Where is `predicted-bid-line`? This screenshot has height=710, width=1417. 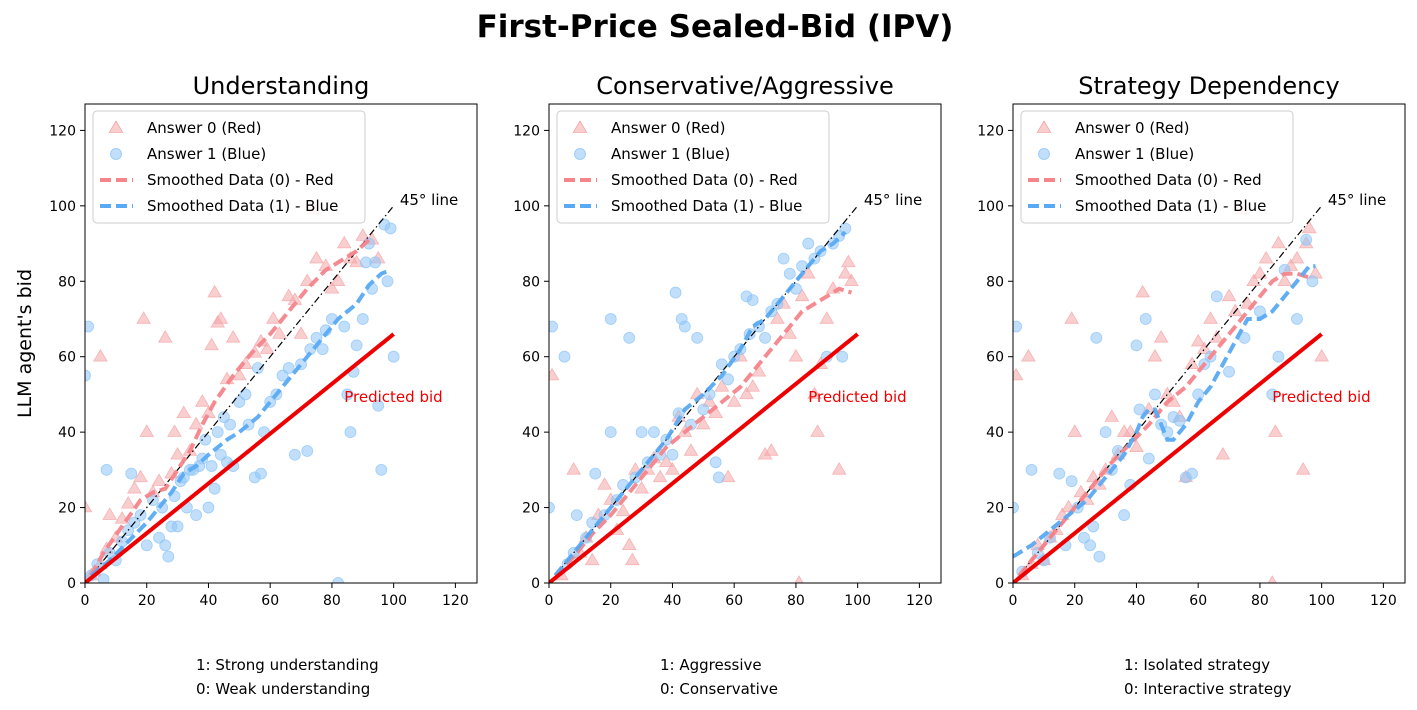
predicted-bid-line is located at coordinates (240, 457).